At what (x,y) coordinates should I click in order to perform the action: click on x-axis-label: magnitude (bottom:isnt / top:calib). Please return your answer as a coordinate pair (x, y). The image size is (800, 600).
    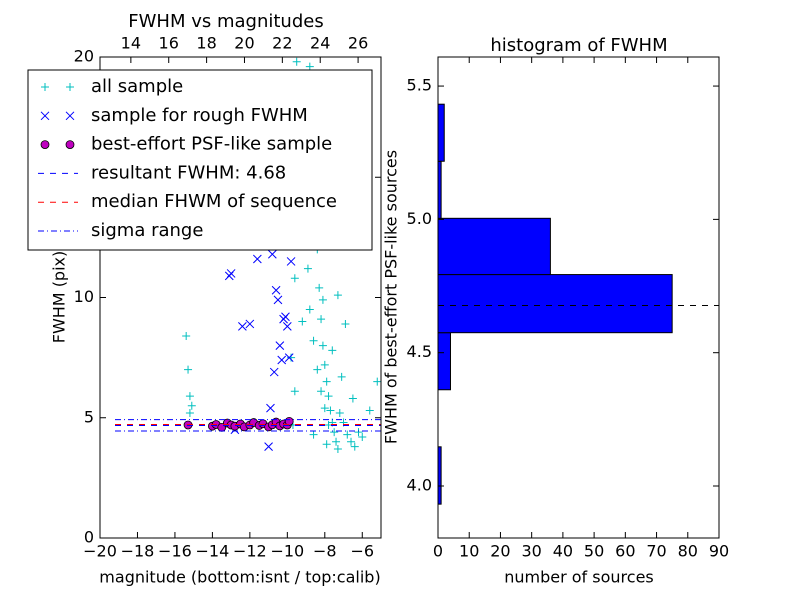
    Looking at the image, I should click on (239, 577).